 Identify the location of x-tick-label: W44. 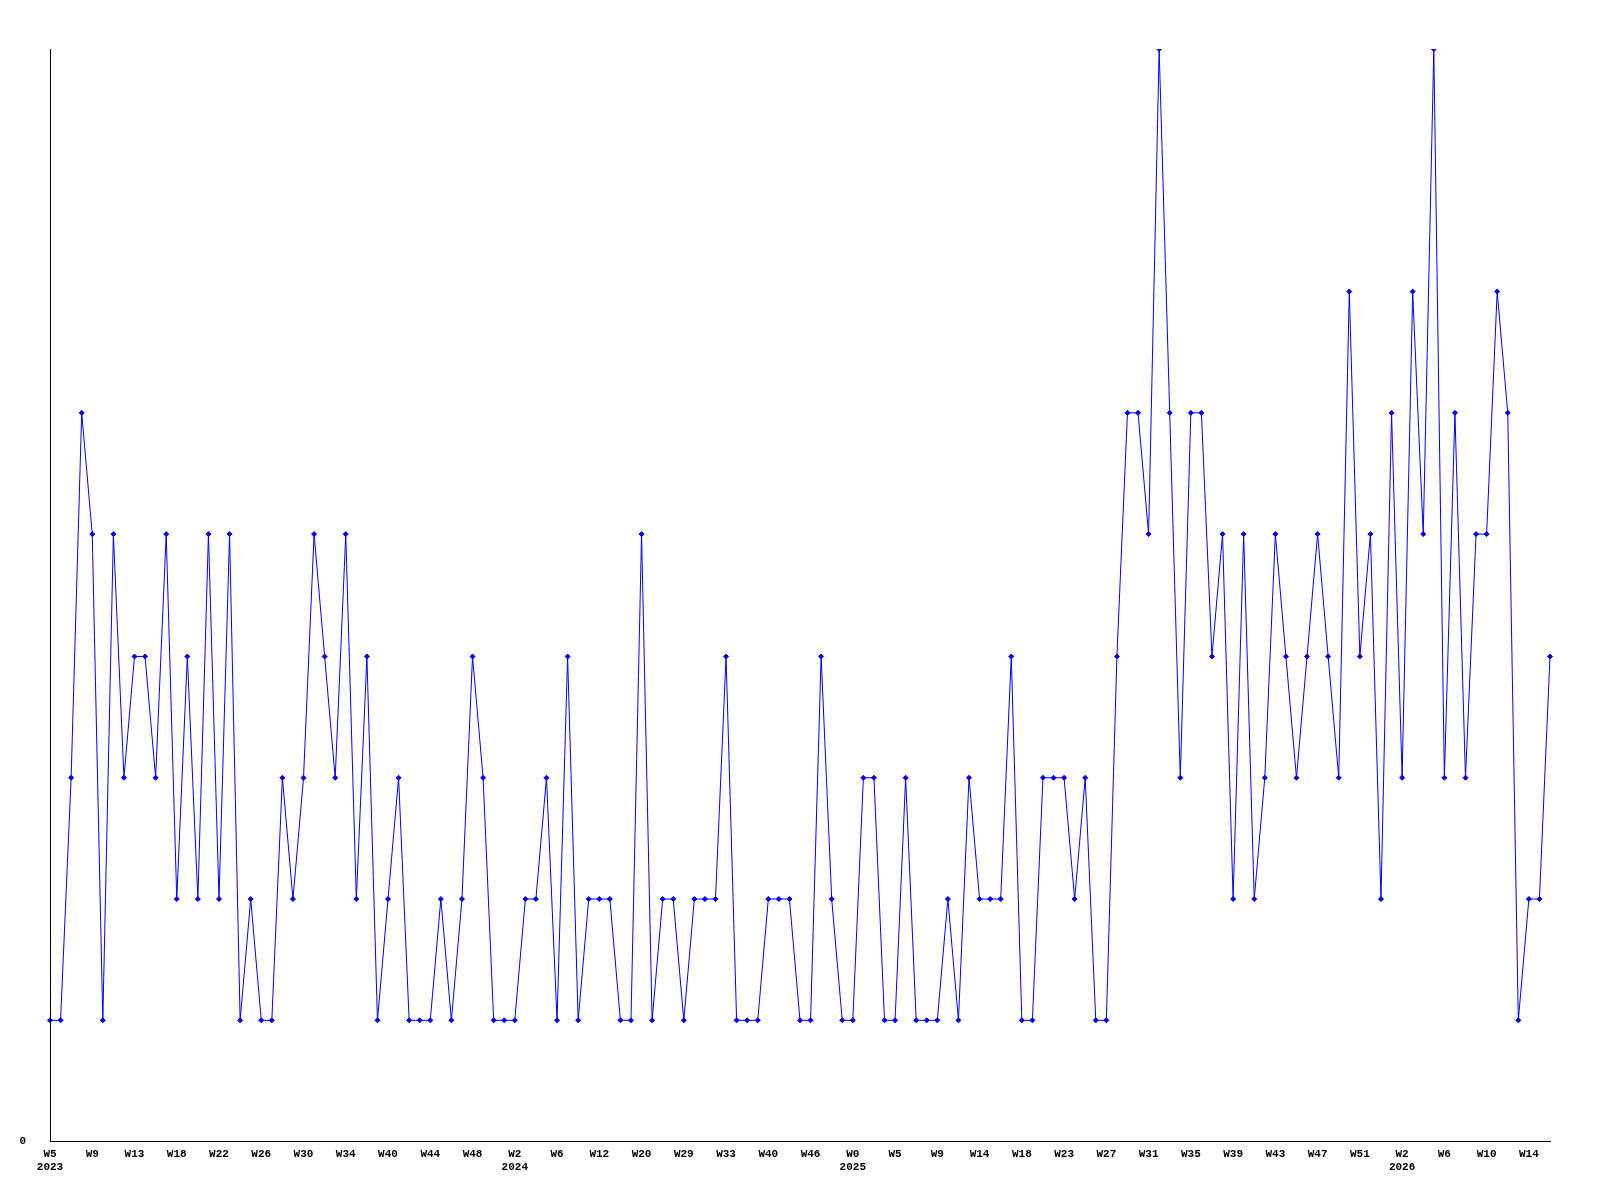
(430, 1153).